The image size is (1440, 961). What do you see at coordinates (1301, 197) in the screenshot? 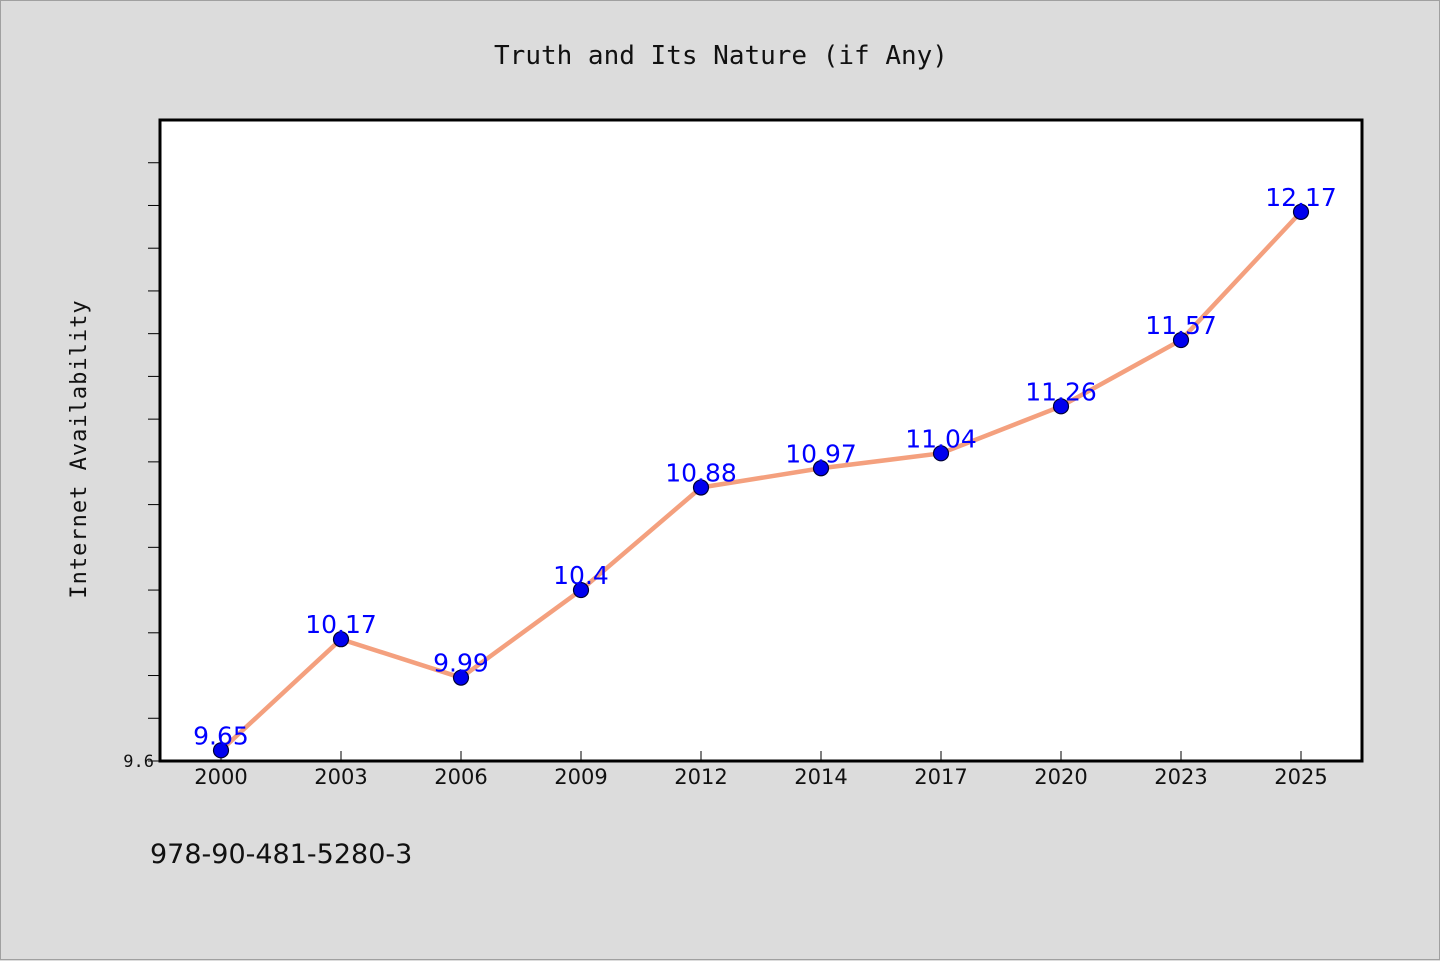
I see `data-label: 12.17` at bounding box center [1301, 197].